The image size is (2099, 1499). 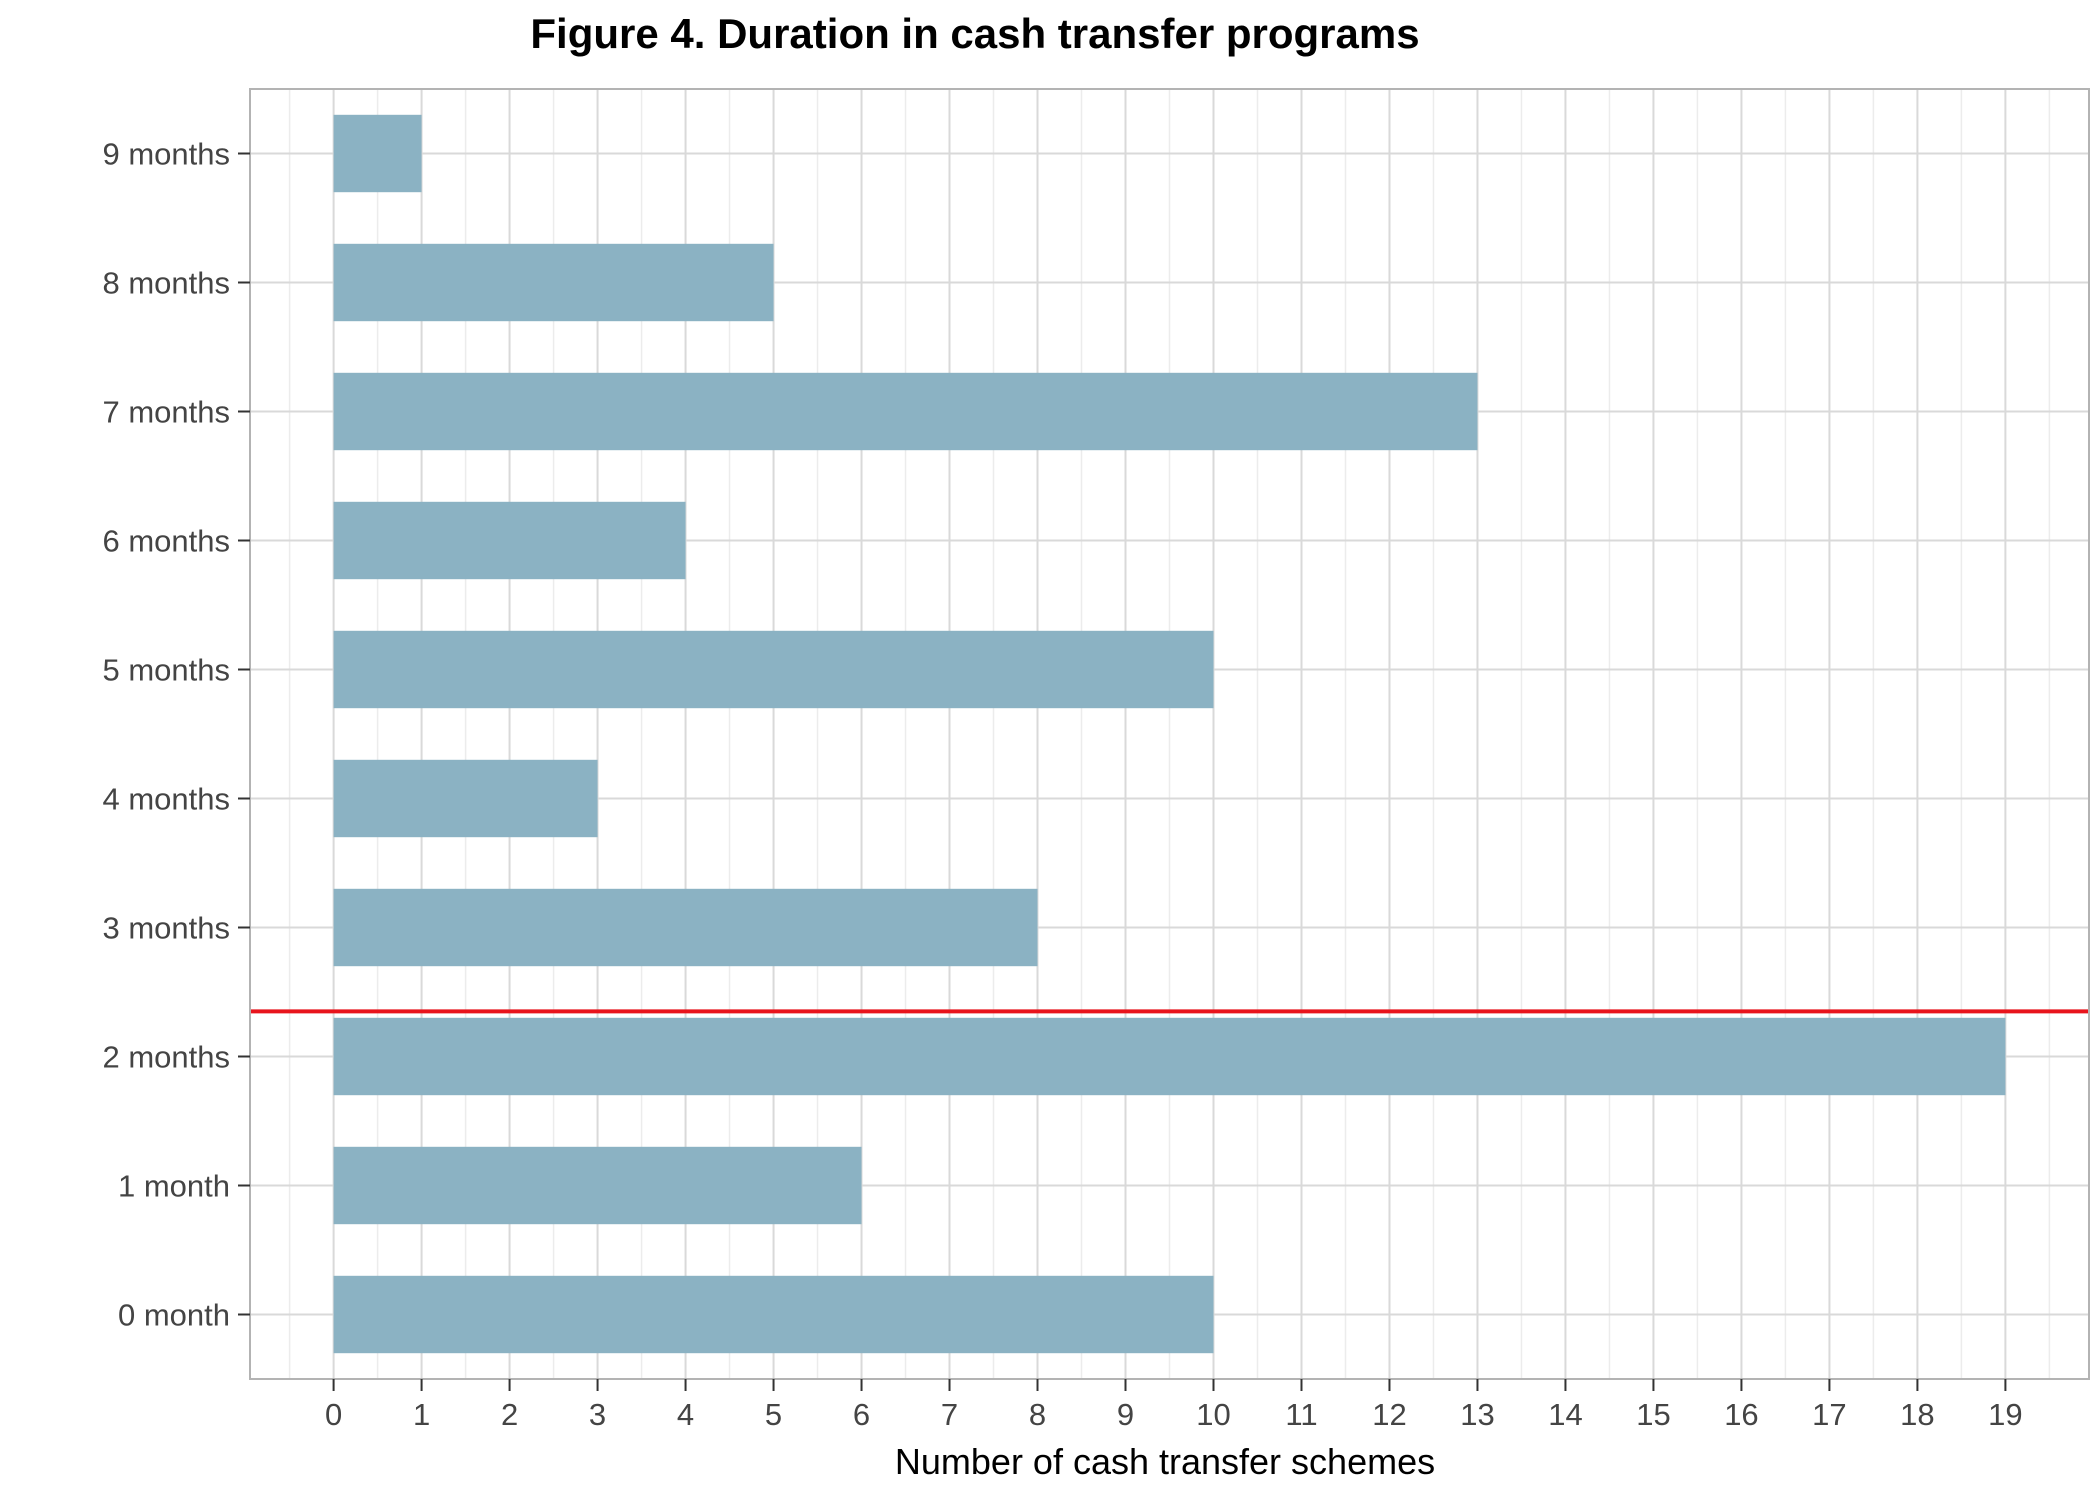 I want to click on x-tick-label: 9, so click(x=1125, y=1414).